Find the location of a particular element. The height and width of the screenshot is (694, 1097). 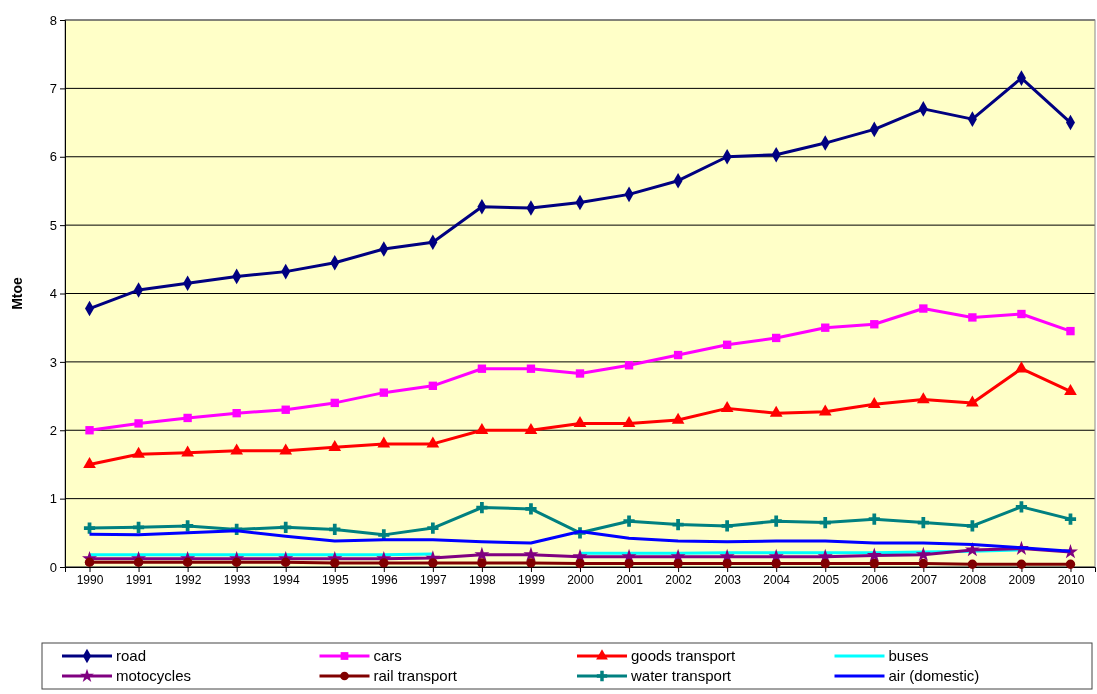

x-tick-label: 2002 is located at coordinates (679, 579).